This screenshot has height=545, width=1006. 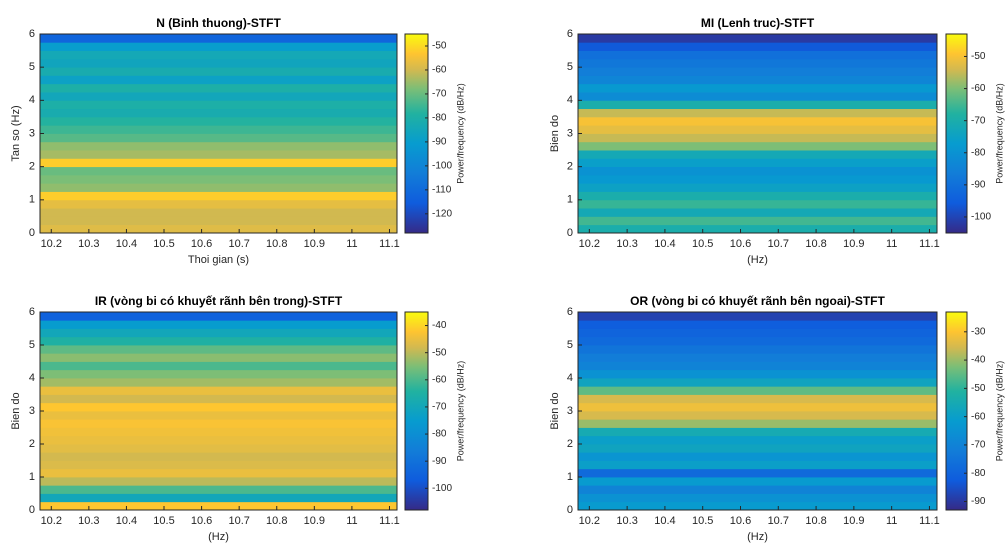 What do you see at coordinates (201, 244) in the screenshot?
I see `x-tick-label: 10.6` at bounding box center [201, 244].